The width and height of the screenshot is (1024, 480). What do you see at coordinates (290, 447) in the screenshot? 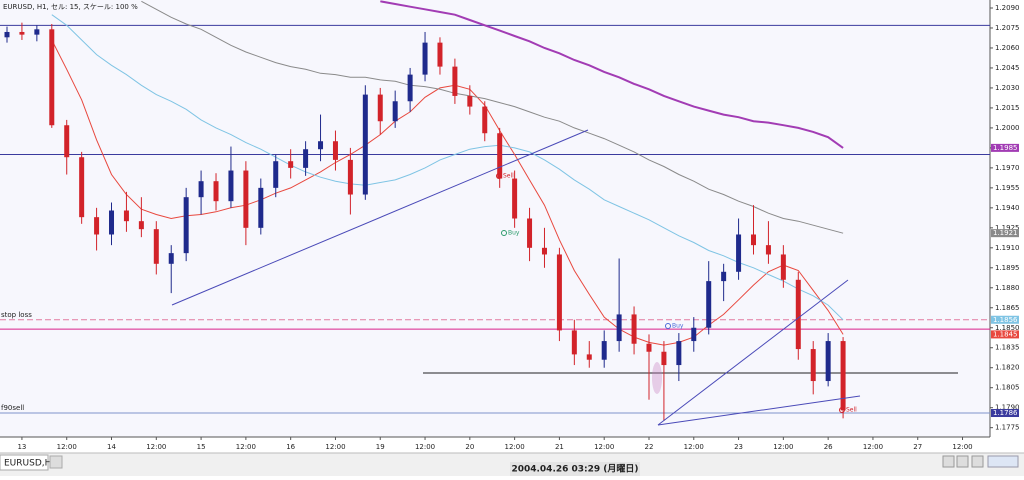
I see `x-tick-label: 16` at bounding box center [290, 447].